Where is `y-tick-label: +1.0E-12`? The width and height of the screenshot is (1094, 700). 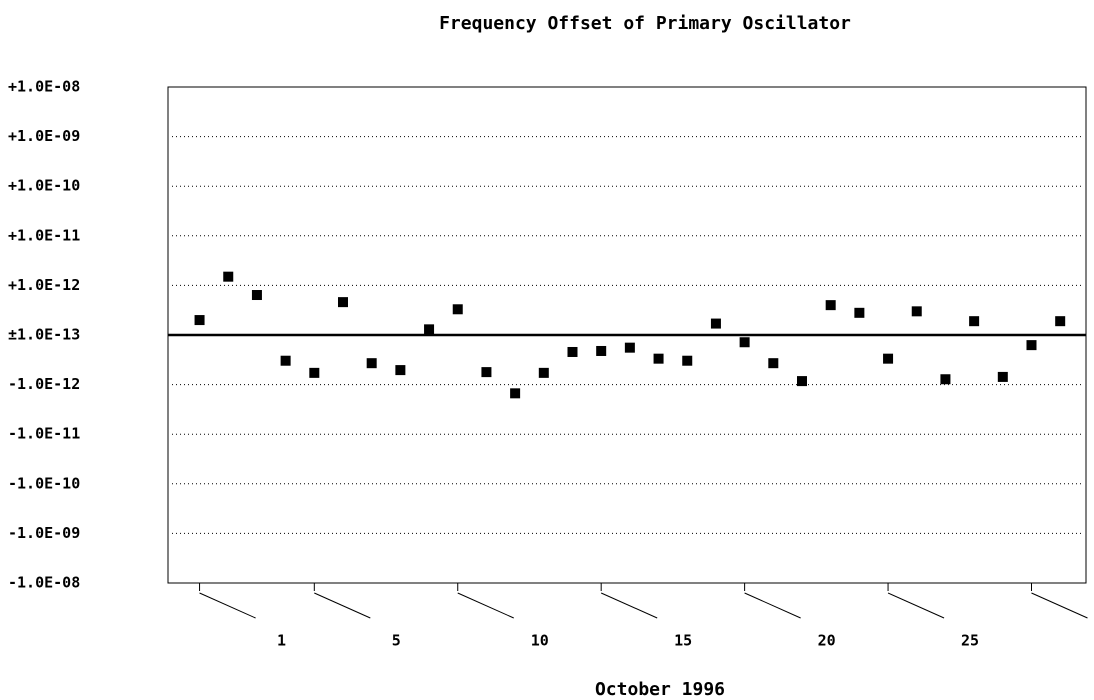
y-tick-label: +1.0E-12 is located at coordinates (44, 285).